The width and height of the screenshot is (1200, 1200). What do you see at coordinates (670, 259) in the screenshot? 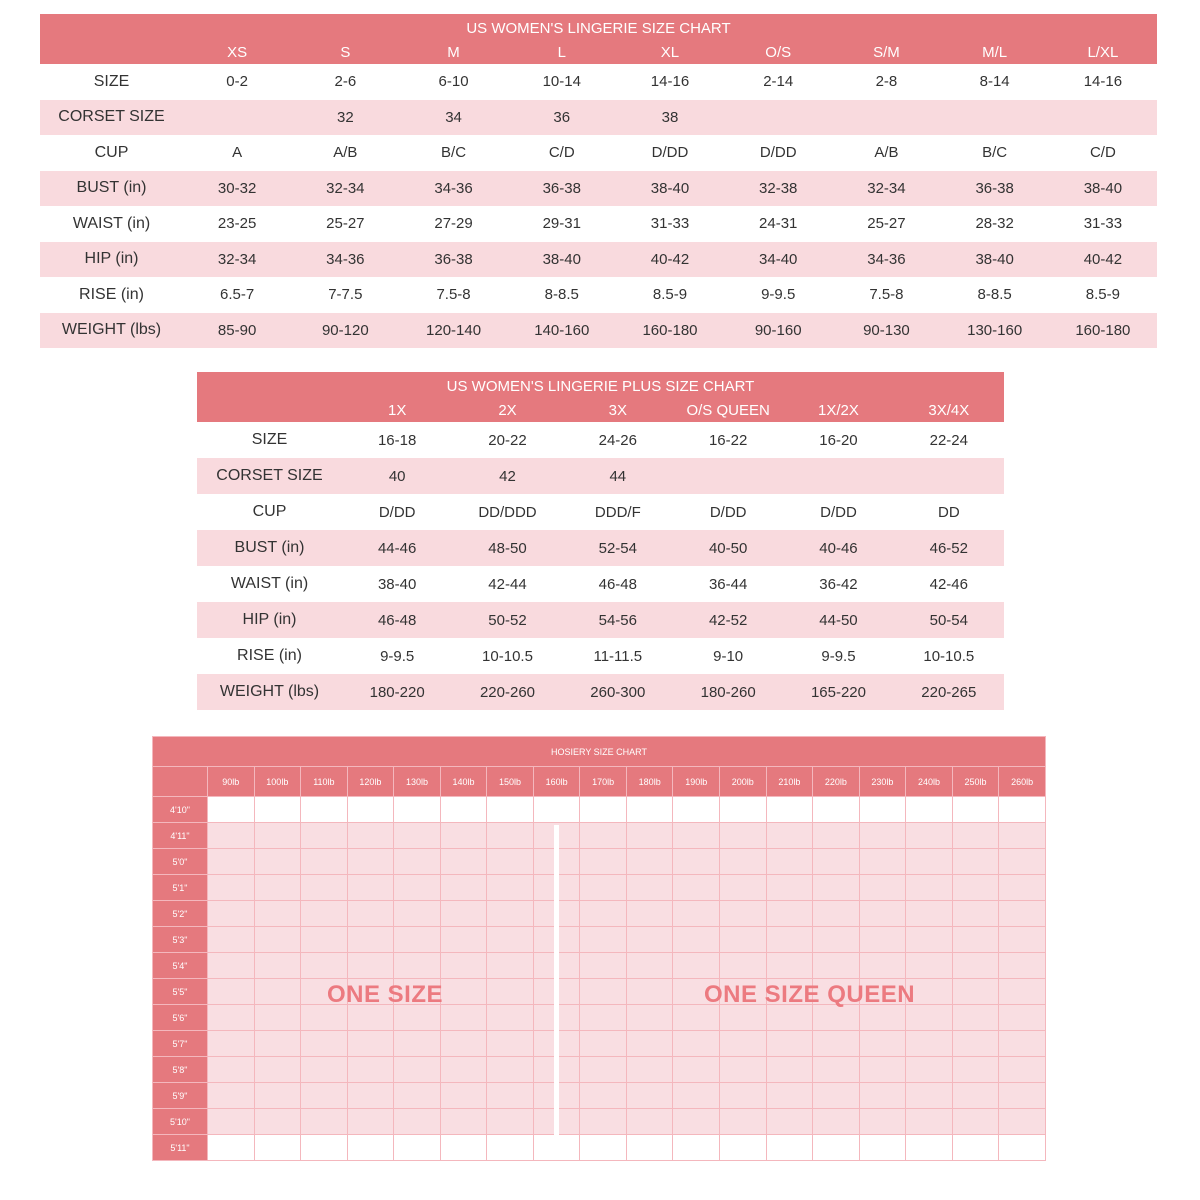
I see `table-cell: 40-42` at bounding box center [670, 259].